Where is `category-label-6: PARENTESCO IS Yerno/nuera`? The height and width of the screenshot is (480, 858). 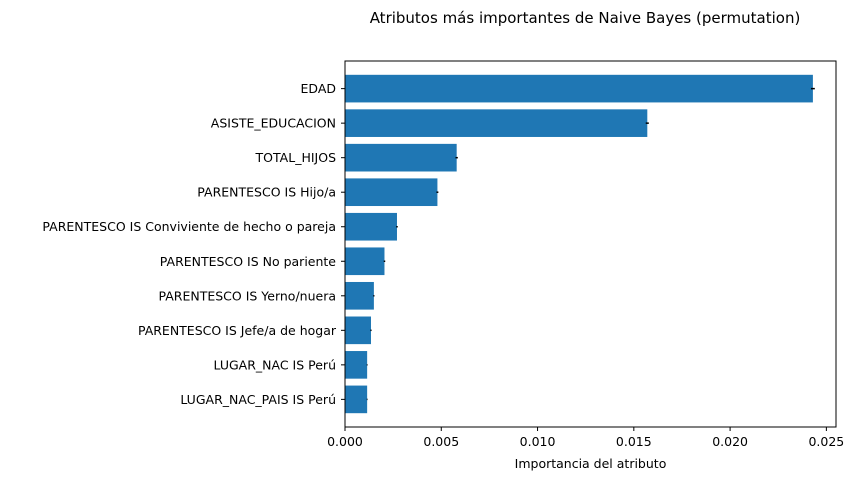
category-label-6: PARENTESCO IS Yerno/nuera is located at coordinates (247, 295).